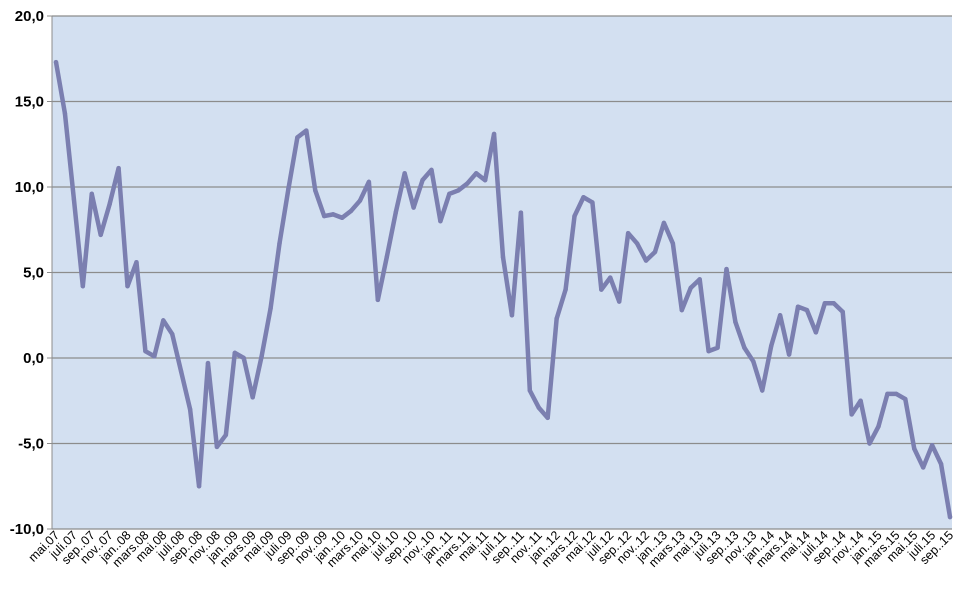 Image resolution: width=960 pixels, height=600 pixels. I want to click on y-tick-label: 5,0, so click(33, 273).